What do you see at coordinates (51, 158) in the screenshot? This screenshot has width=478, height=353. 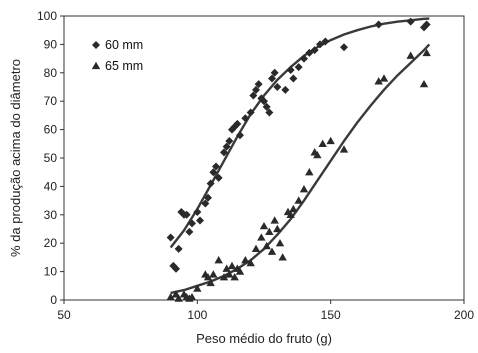 I see `y-tick-label: 50` at bounding box center [51, 158].